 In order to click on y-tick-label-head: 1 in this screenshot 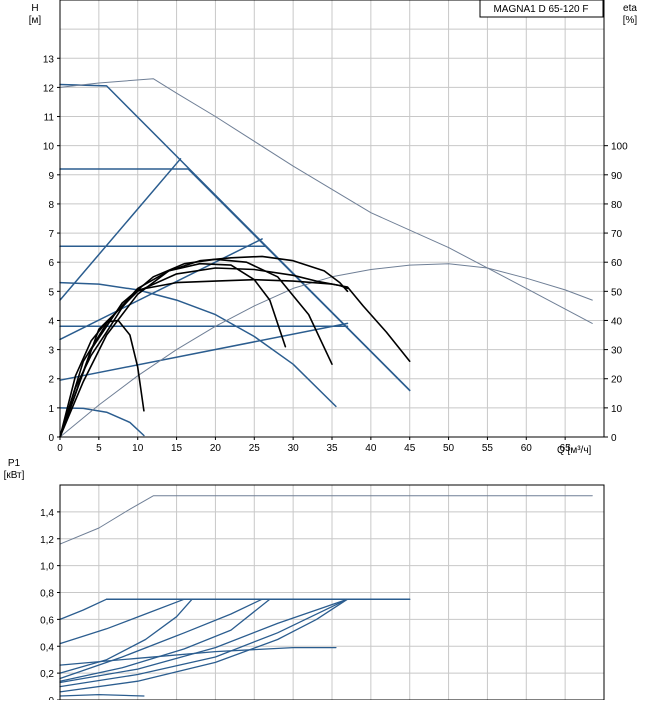, I will do `click(51, 409)`.